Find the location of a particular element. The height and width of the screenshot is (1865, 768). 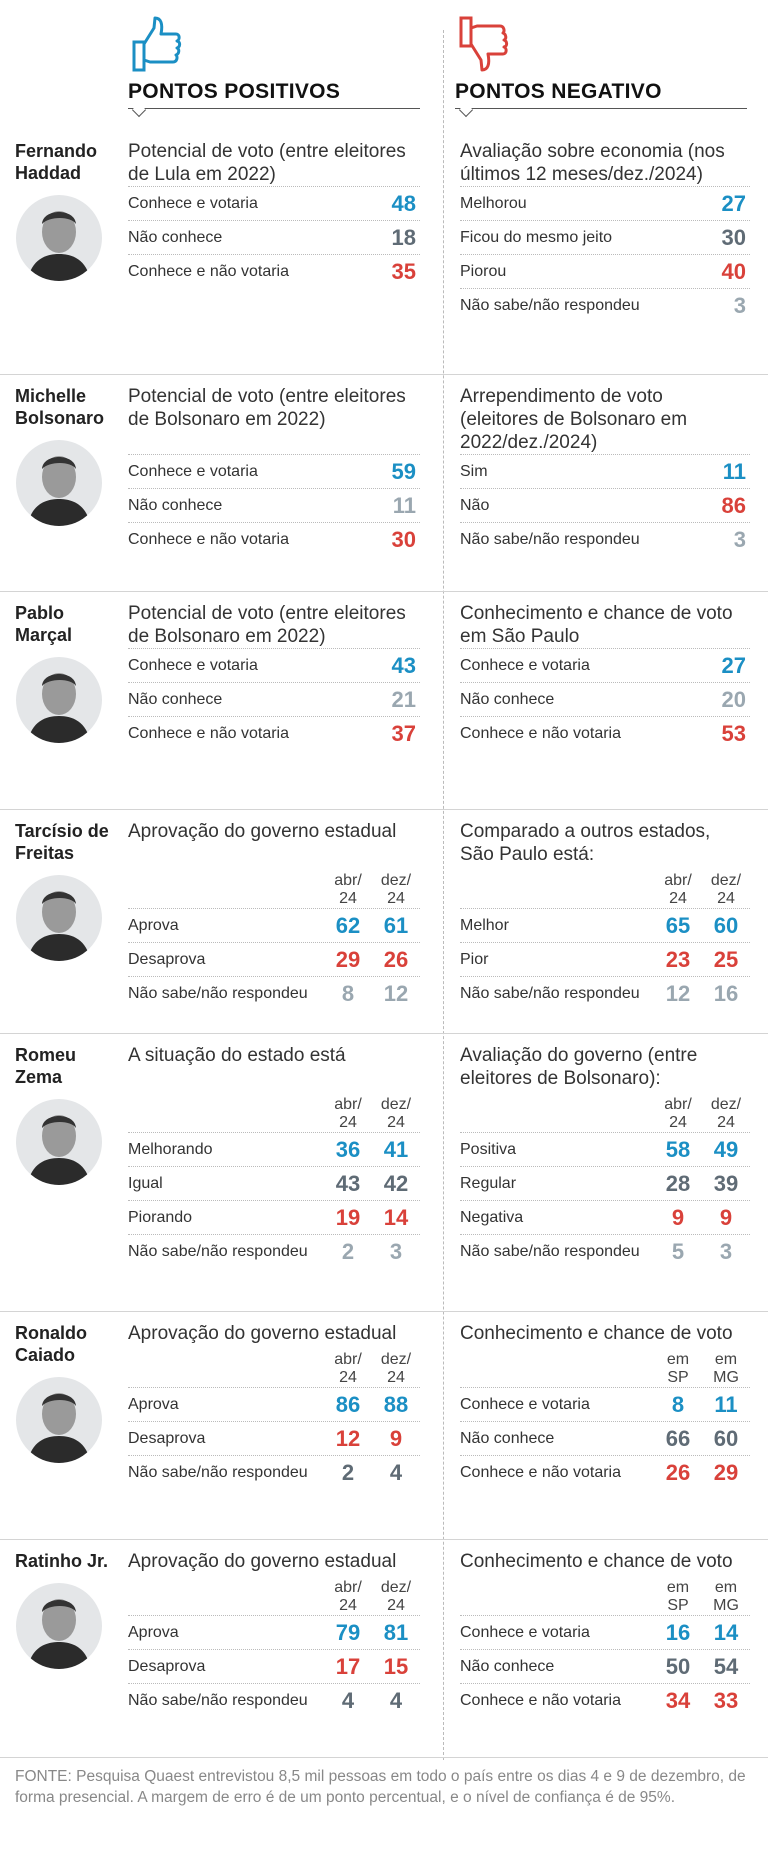

row-value: 9 is located at coordinates (396, 1438).